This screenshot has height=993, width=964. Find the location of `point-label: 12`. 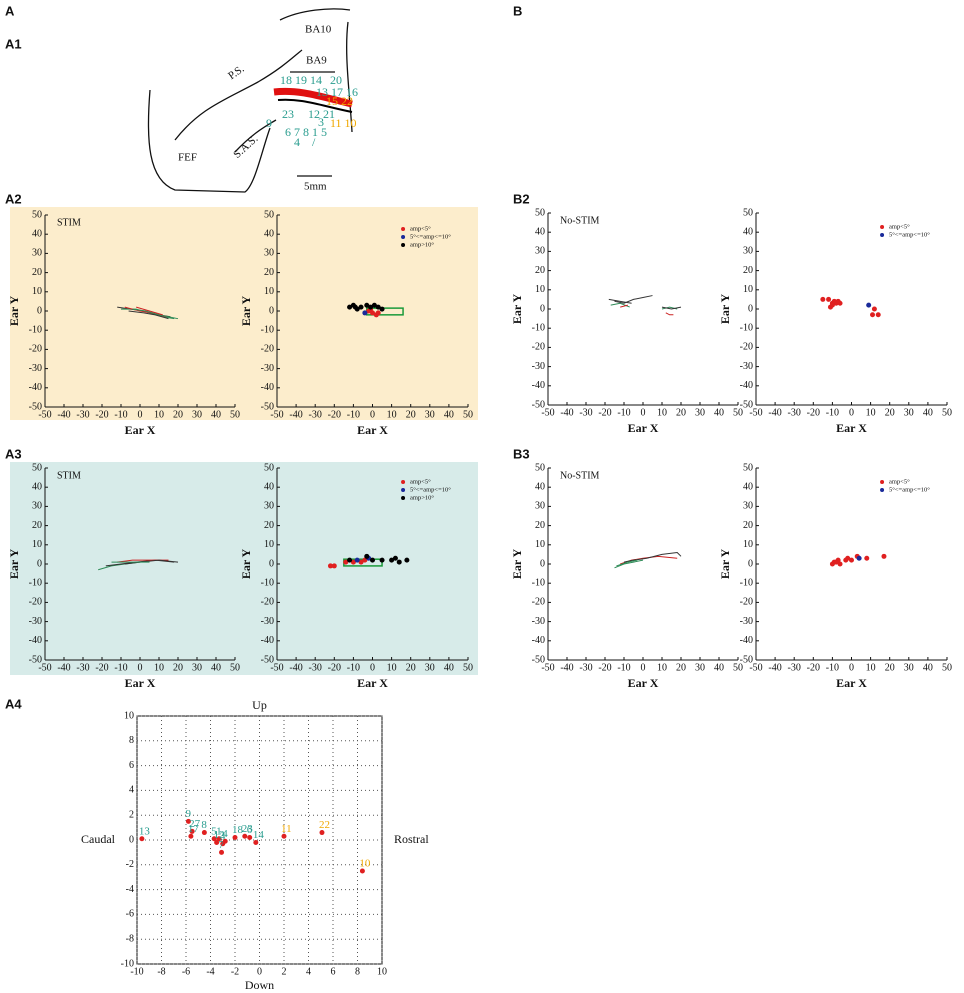

point-label: 12 is located at coordinates (219, 835).